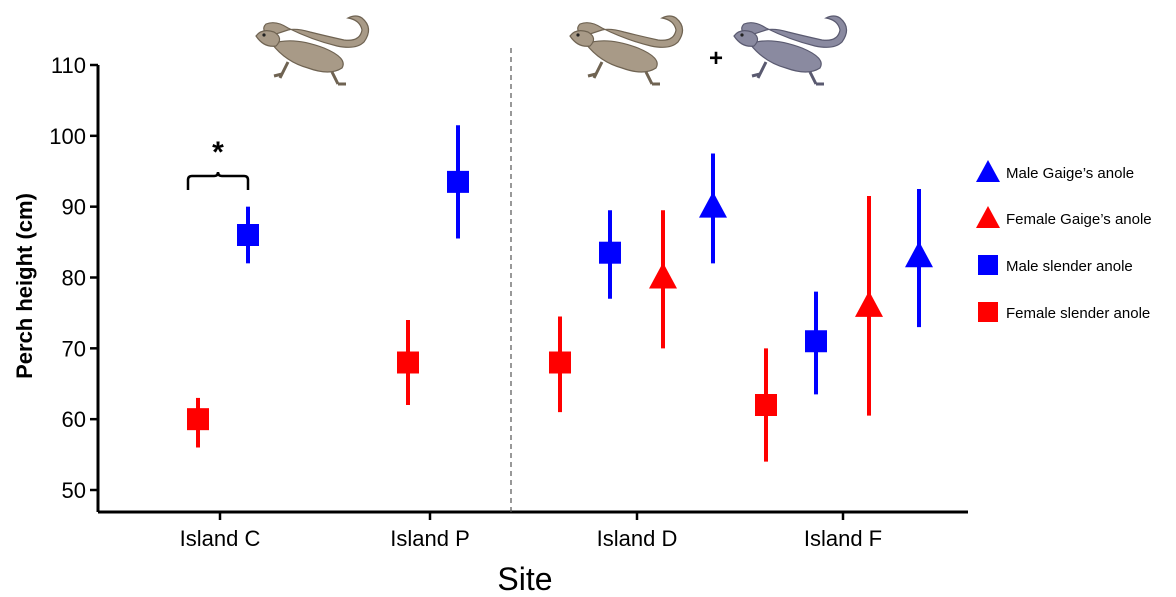  Describe the element at coordinates (220, 538) in the screenshot. I see `x-tick-label: Island C` at that location.